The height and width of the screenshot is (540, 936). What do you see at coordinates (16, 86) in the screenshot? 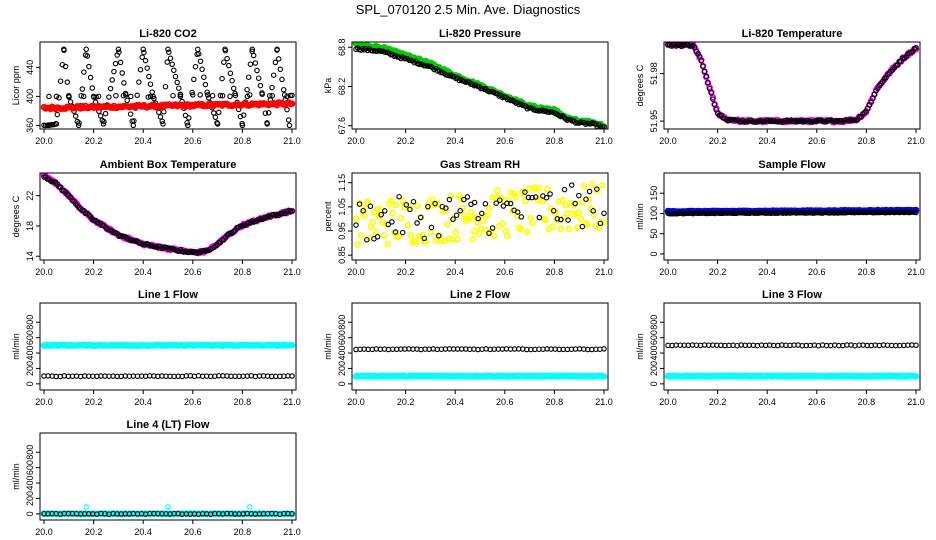
I see `y-axis-label: Licor ppm` at bounding box center [16, 86].